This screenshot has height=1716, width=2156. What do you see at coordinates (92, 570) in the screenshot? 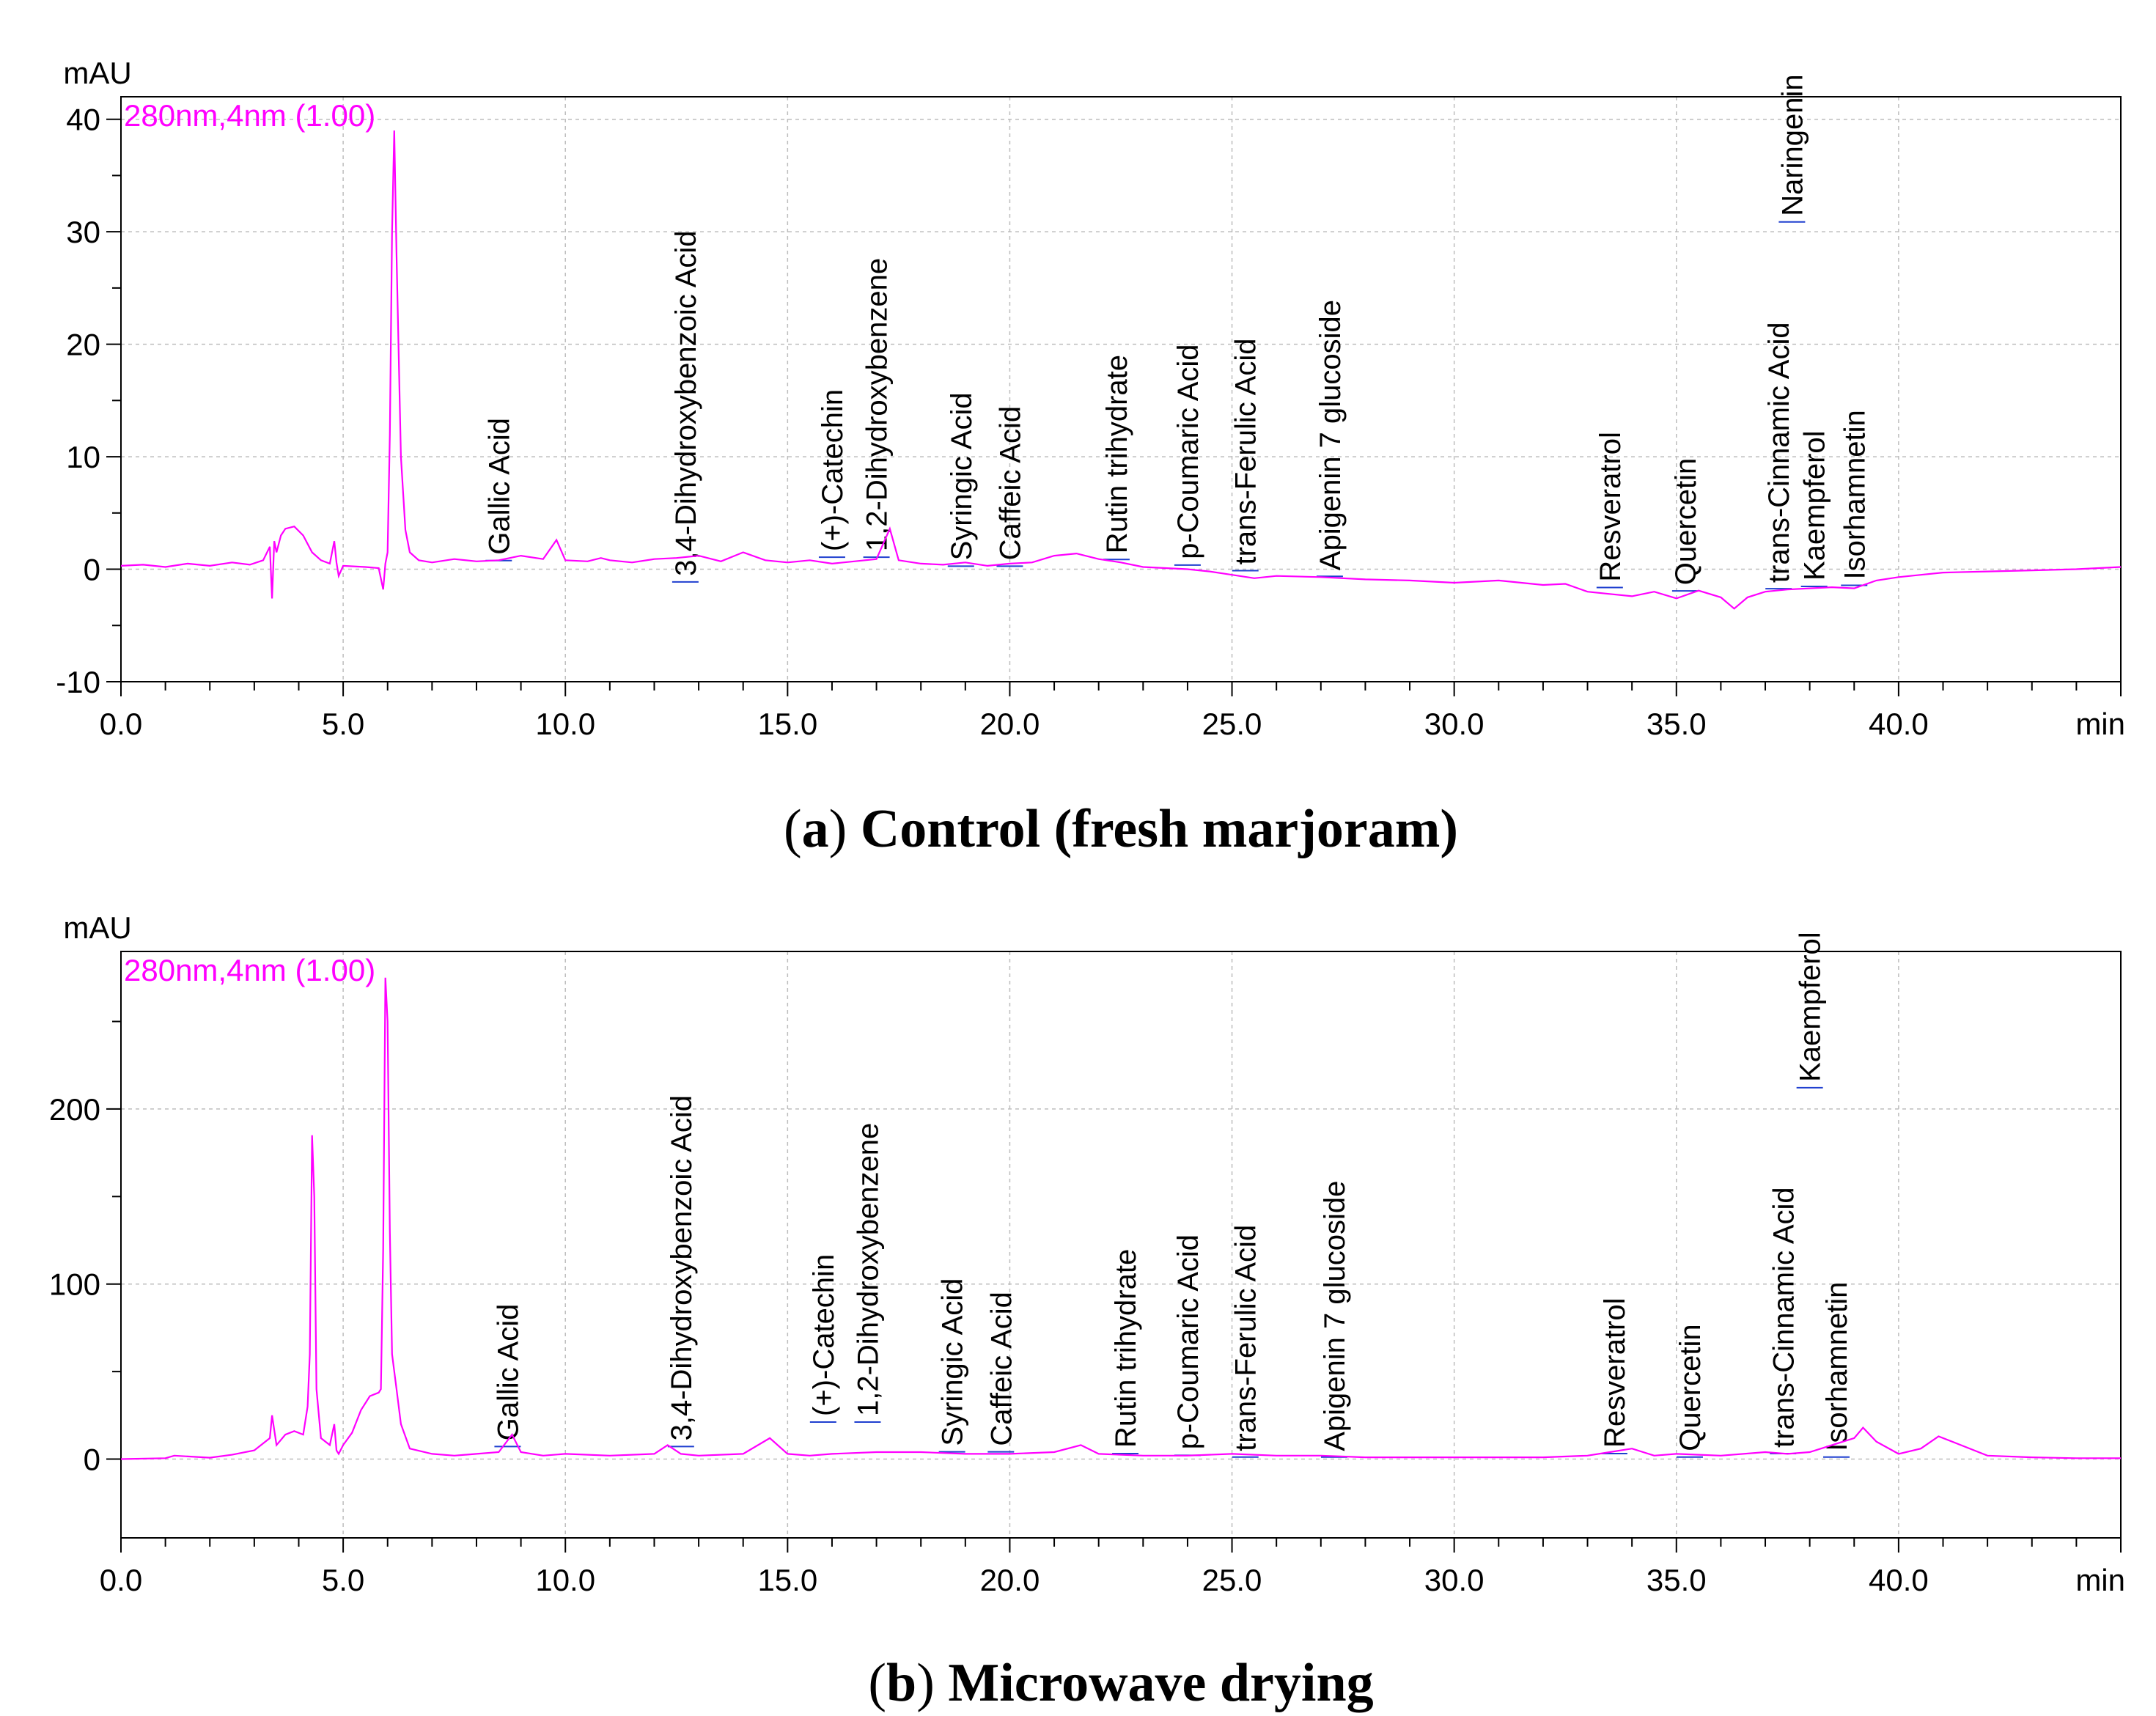
I see `panel-a-y-tick-label: 0` at bounding box center [92, 570].